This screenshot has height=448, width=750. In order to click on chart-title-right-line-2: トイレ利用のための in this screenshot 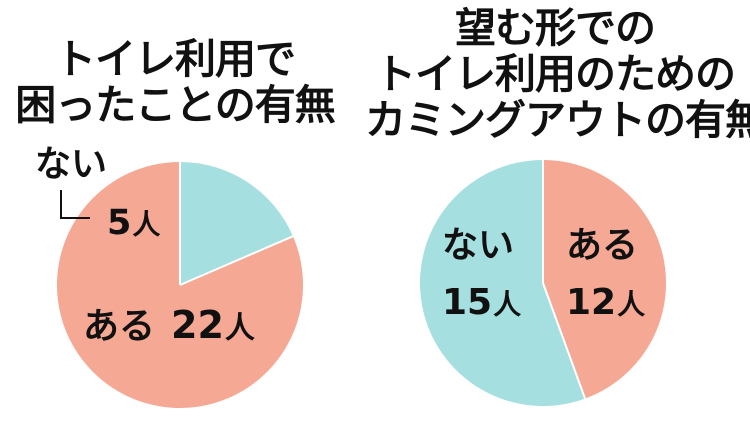, I will do `click(555, 74)`.